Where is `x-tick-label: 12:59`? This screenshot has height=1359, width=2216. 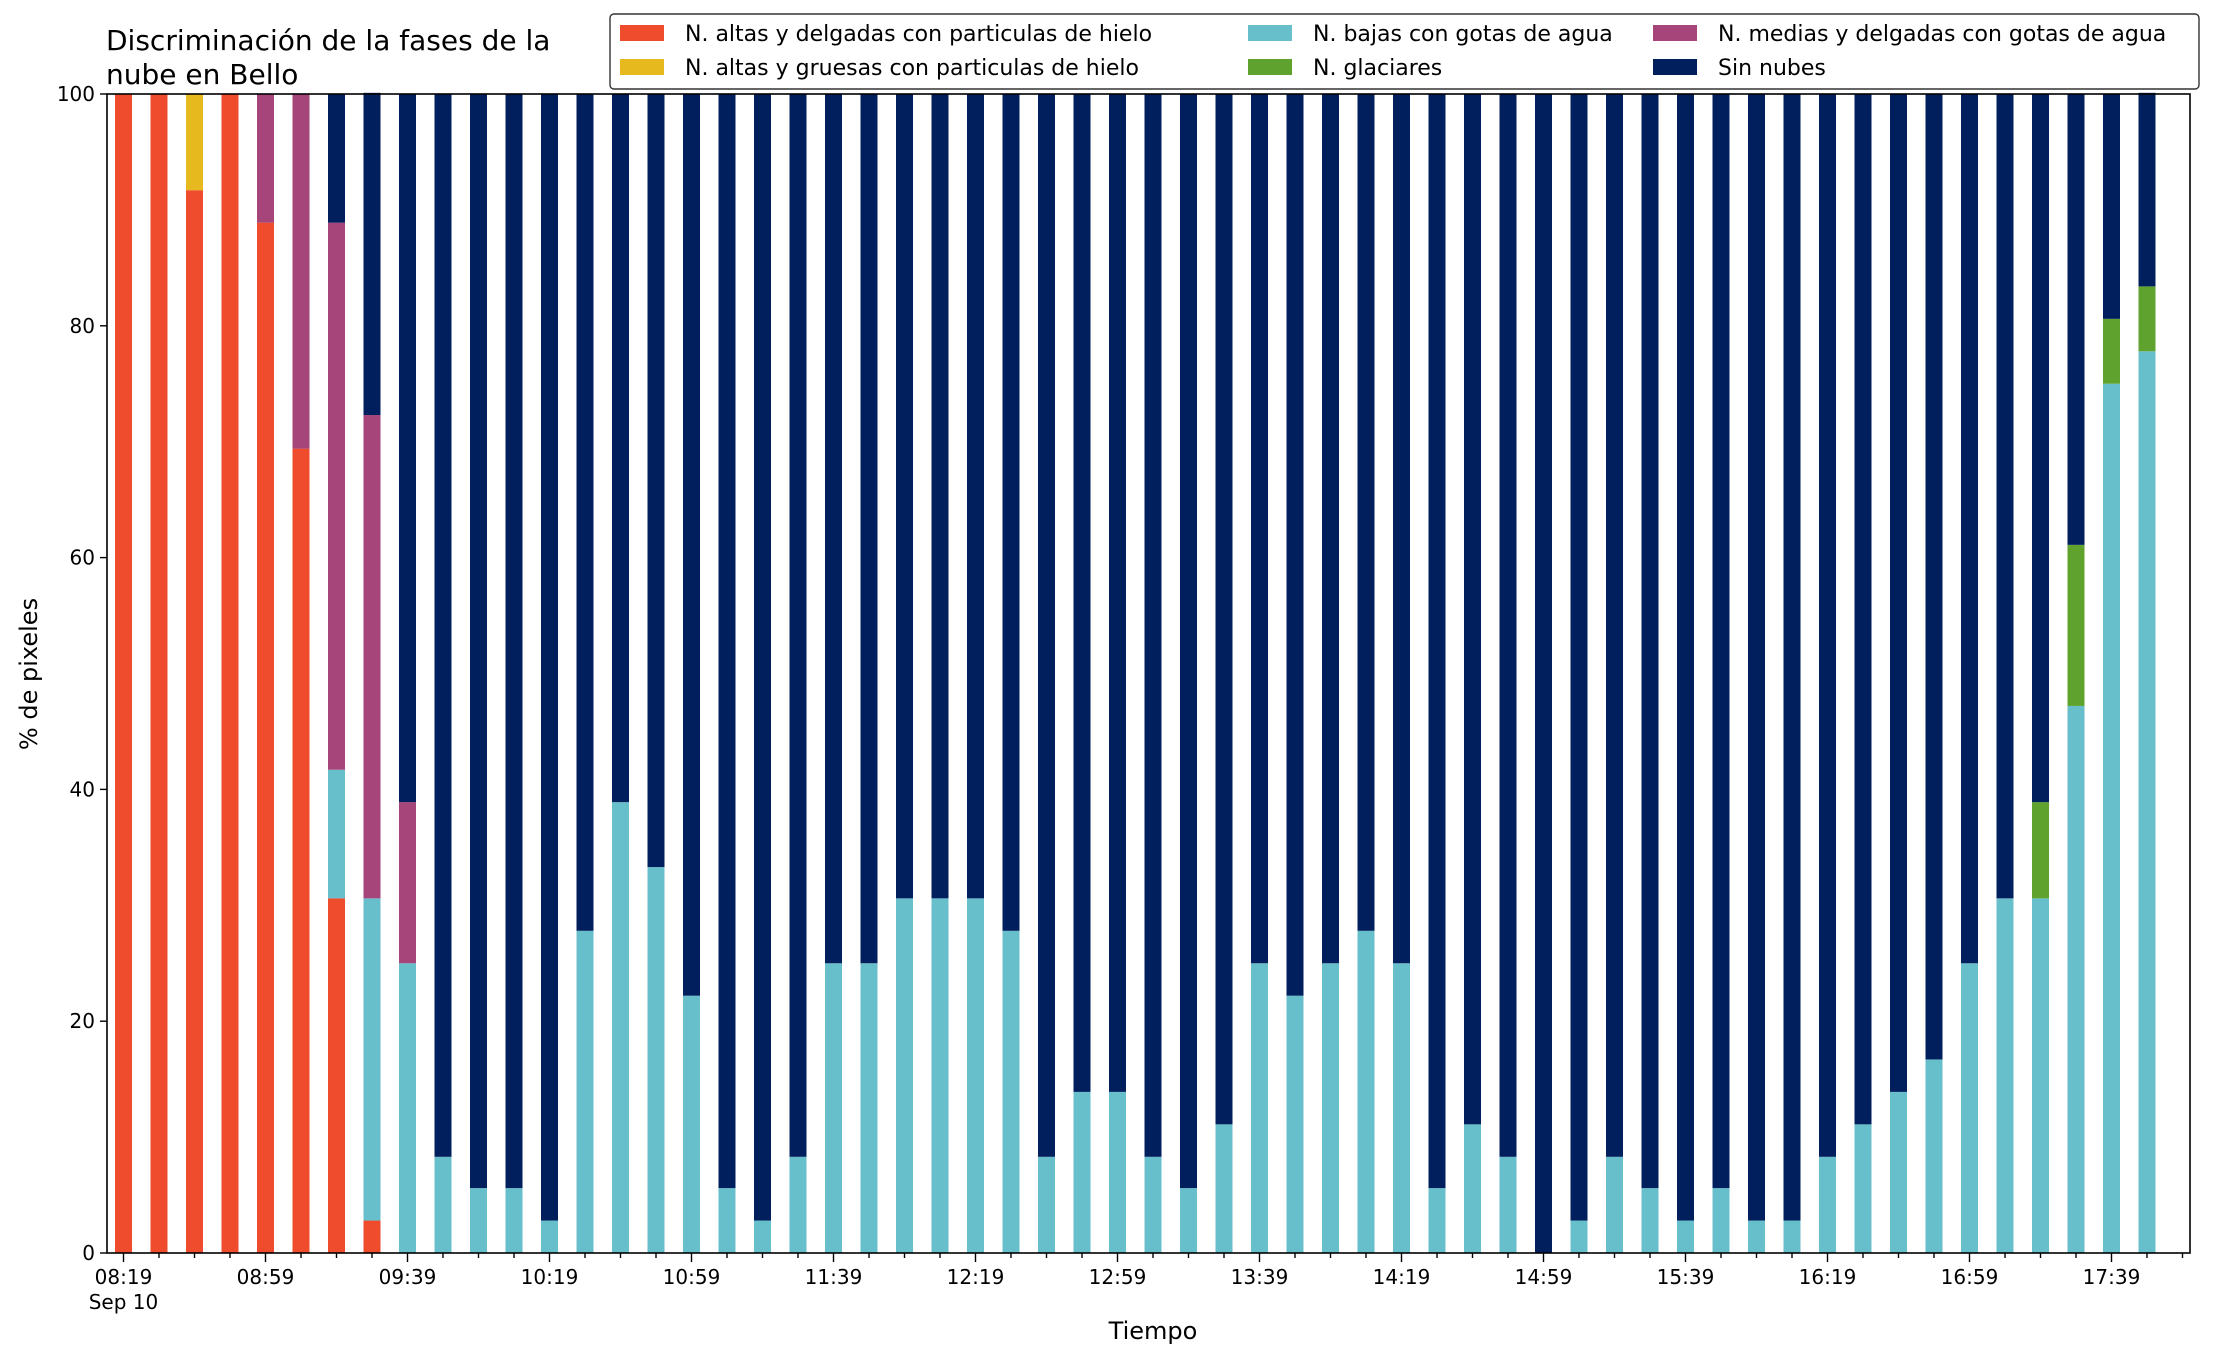
x-tick-label: 12:59 is located at coordinates (1118, 1277).